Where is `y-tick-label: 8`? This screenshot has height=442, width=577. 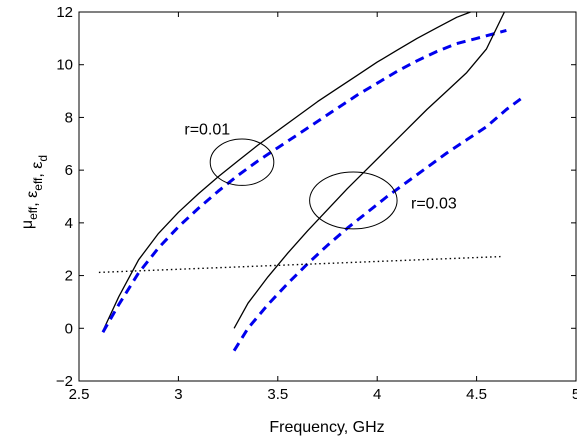 y-tick-label: 8 is located at coordinates (69, 117).